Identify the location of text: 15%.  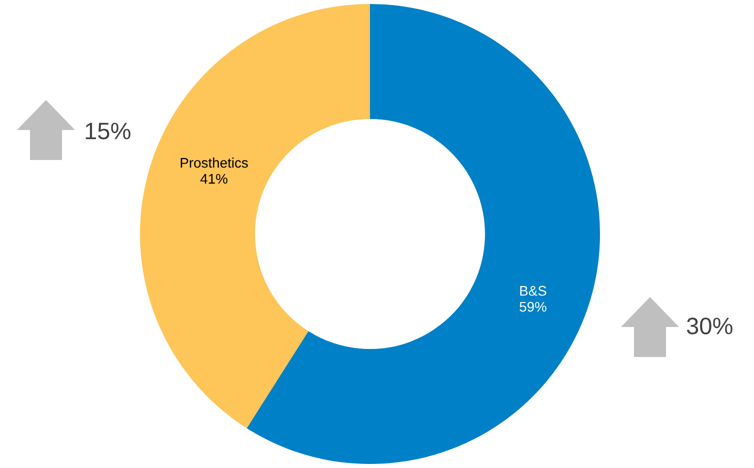
(108, 131).